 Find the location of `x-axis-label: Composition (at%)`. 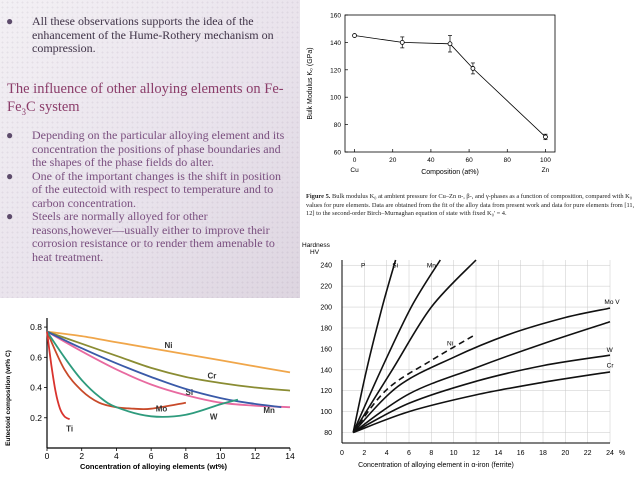

x-axis-label: Composition (at%) is located at coordinates (450, 172).